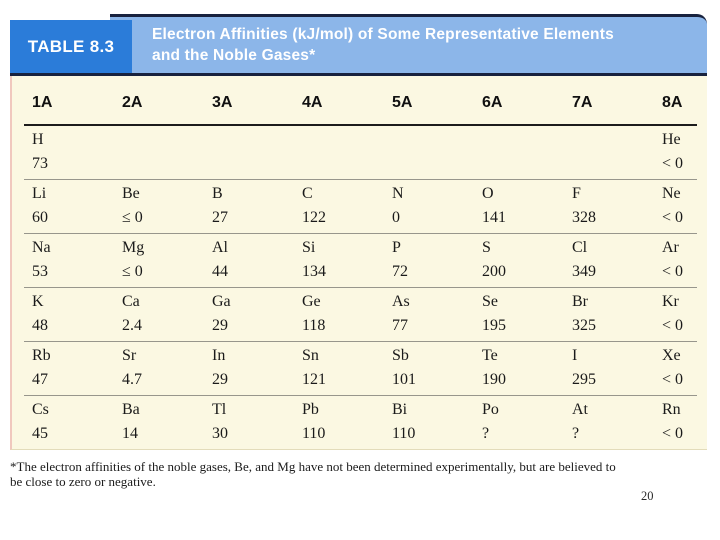 This screenshot has height=540, width=720. I want to click on table-row: Rb 47 Sr 4.7 In 29 Sn 121 Sb 101 Te 190 I 295 Xe < 0, so click(360, 369).